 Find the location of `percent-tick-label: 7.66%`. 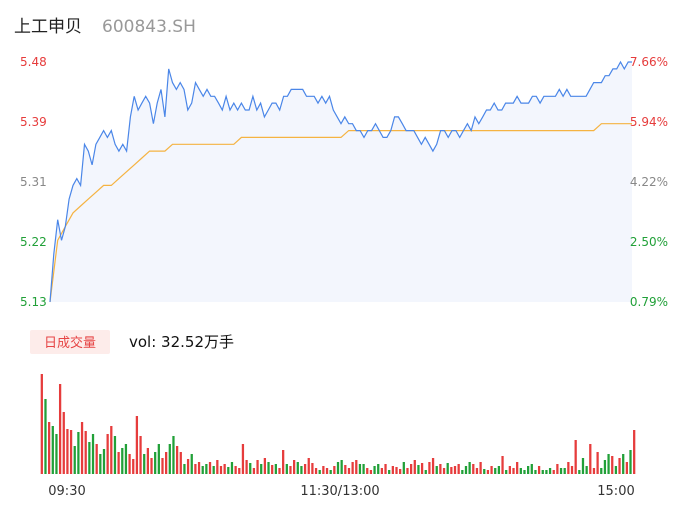

percent-tick-label: 7.66% is located at coordinates (649, 62).